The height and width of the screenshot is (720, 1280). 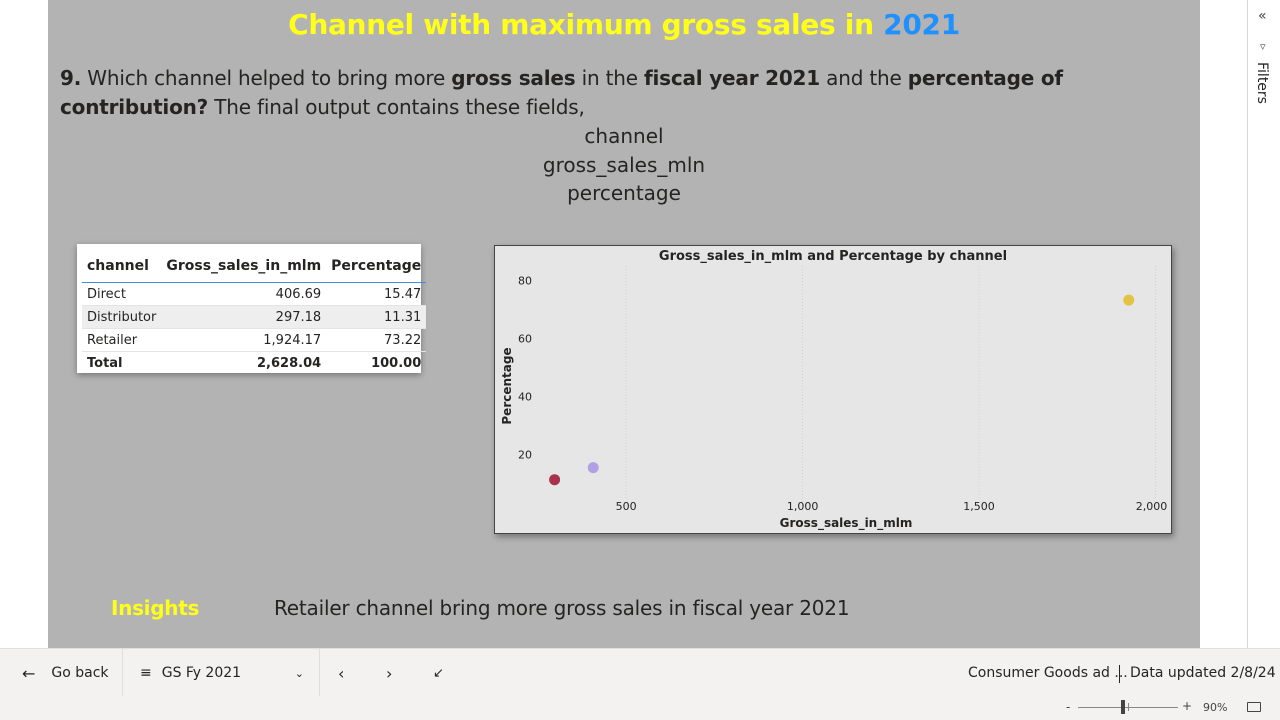 What do you see at coordinates (299, 673) in the screenshot?
I see `chevron-down-icon: ⌄` at bounding box center [299, 673].